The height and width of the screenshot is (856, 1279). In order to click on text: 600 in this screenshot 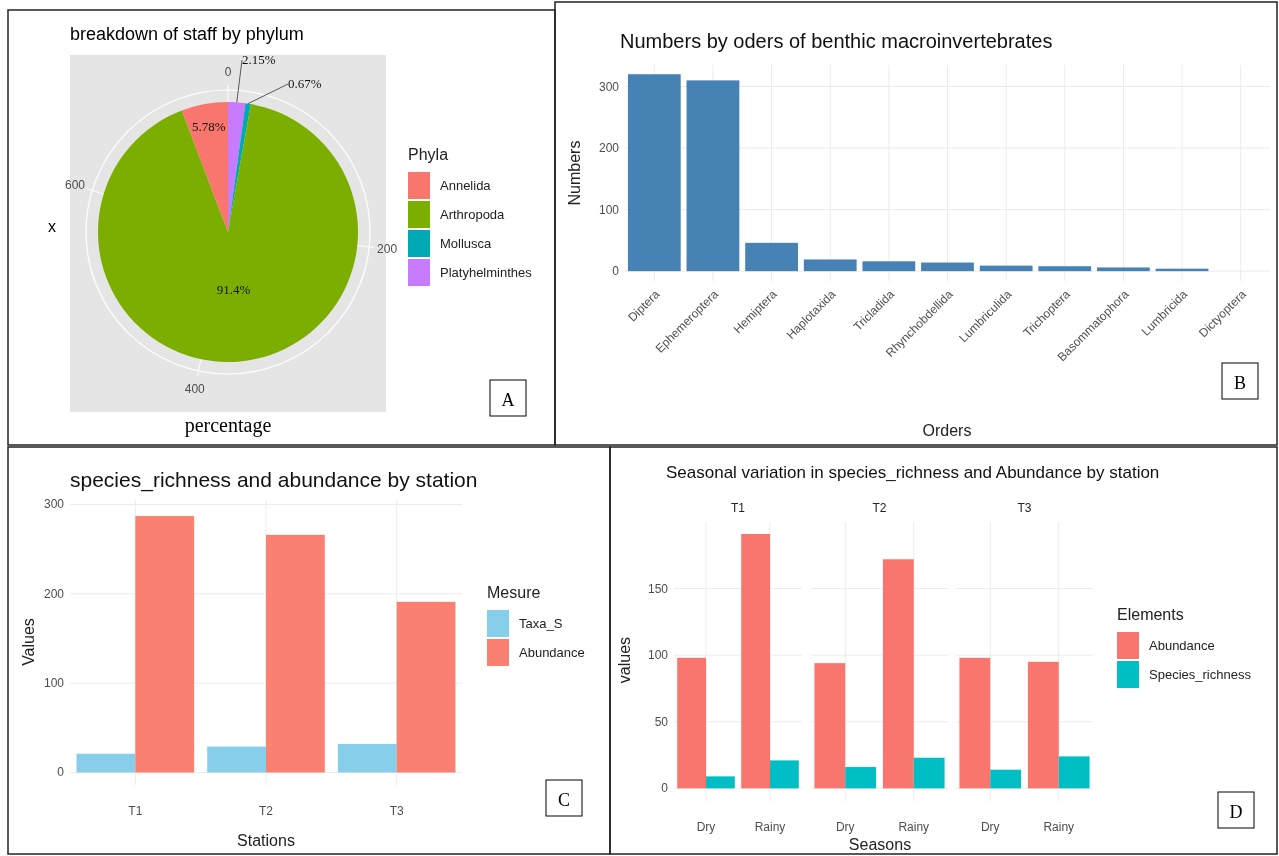, I will do `click(75, 185)`.